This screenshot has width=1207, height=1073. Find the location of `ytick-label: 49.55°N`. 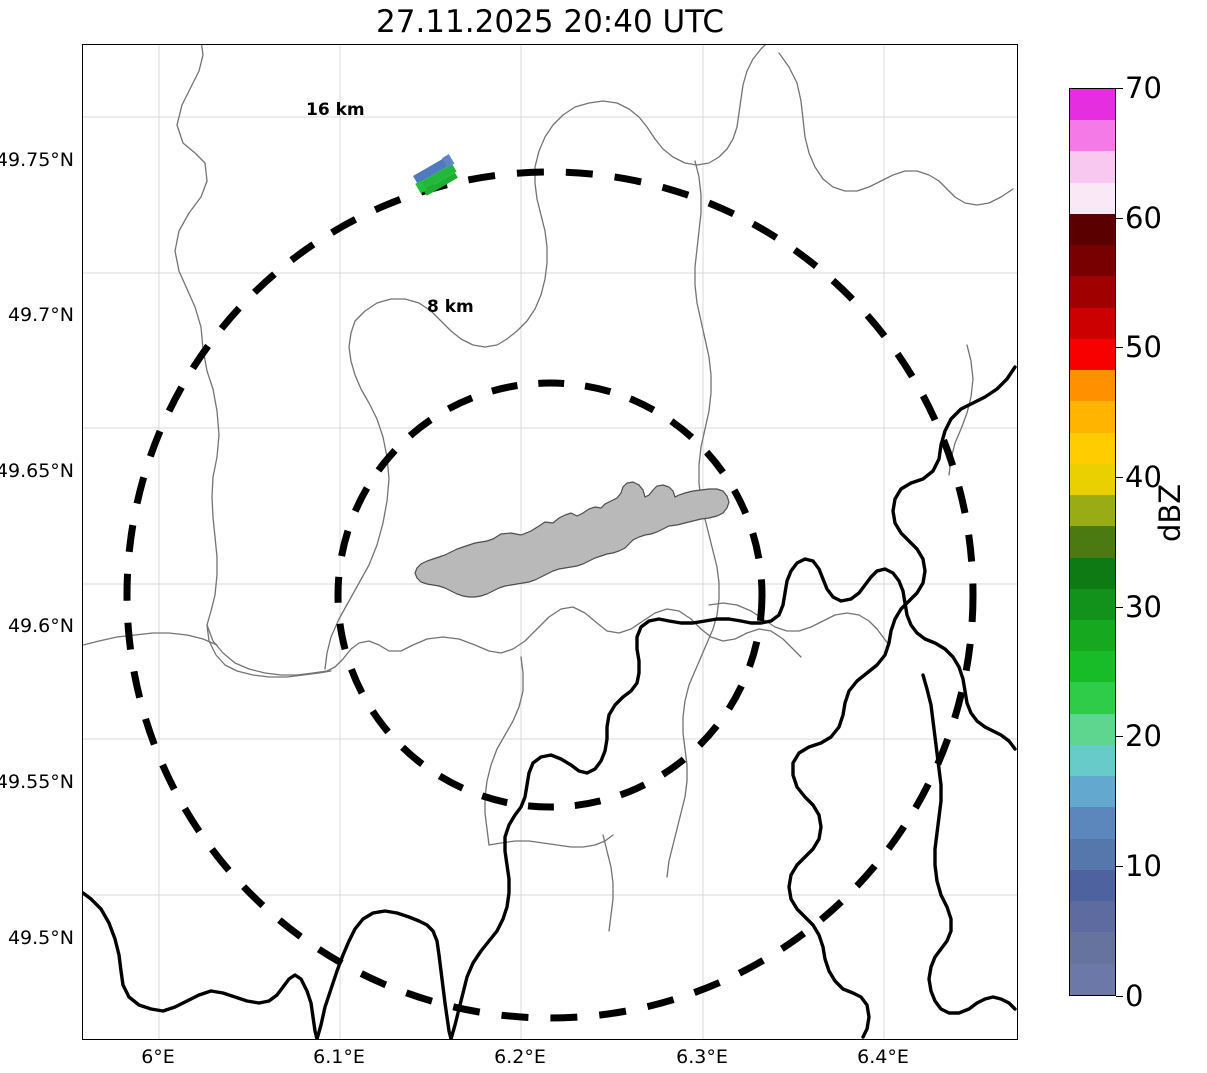

ytick-label: 49.55°N is located at coordinates (37, 782).